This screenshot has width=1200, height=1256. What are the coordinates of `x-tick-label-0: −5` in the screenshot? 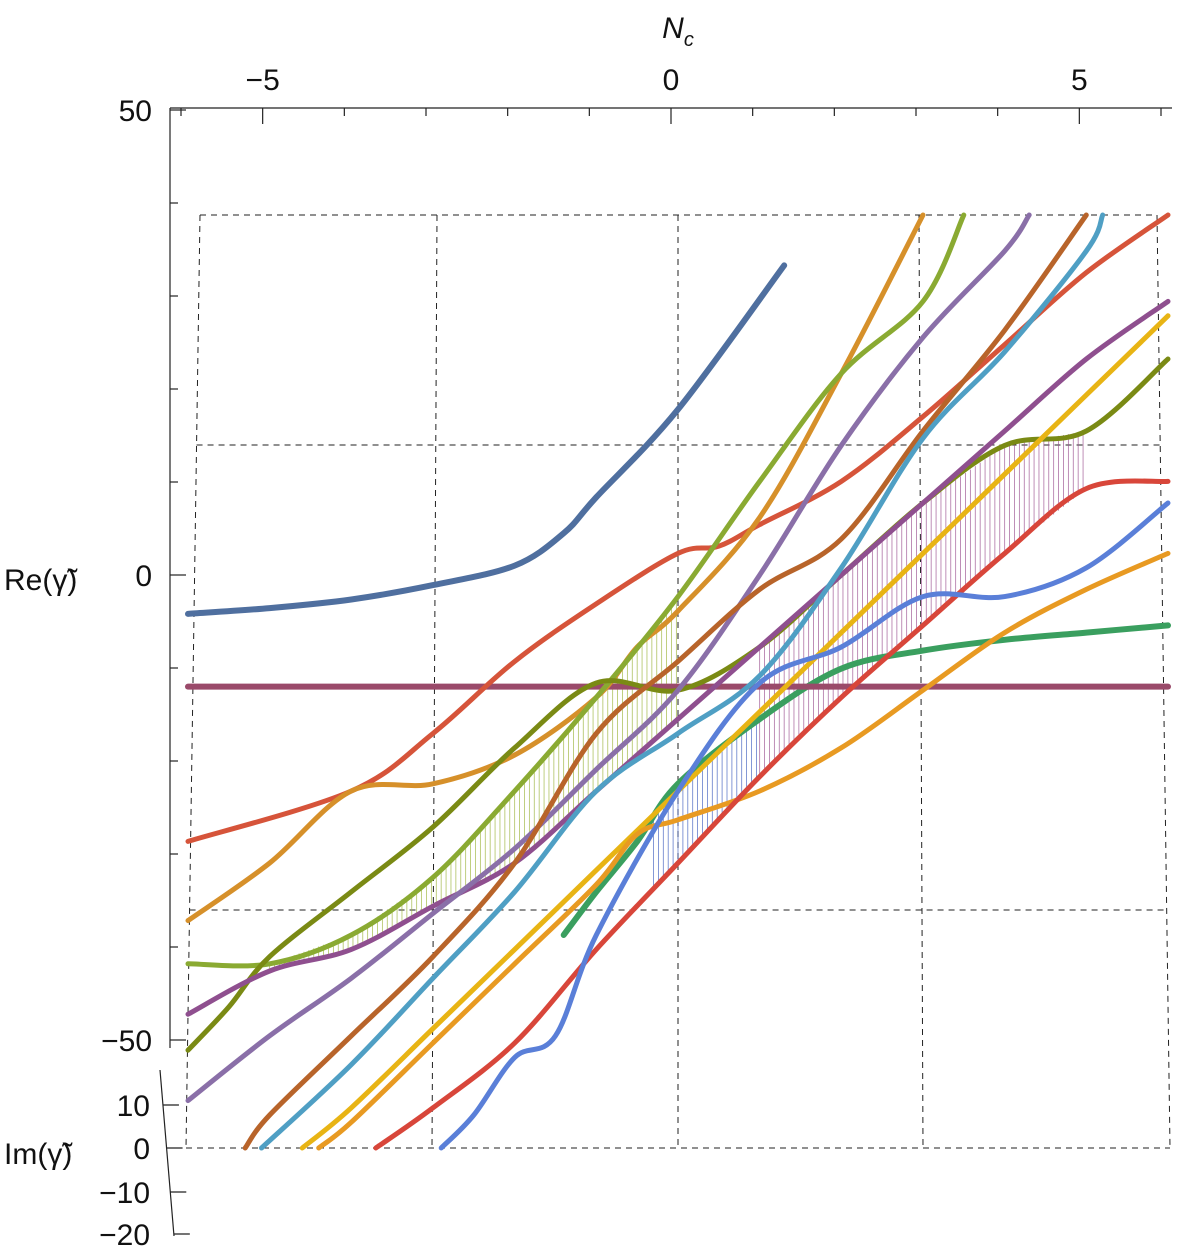 It's located at (263, 80).